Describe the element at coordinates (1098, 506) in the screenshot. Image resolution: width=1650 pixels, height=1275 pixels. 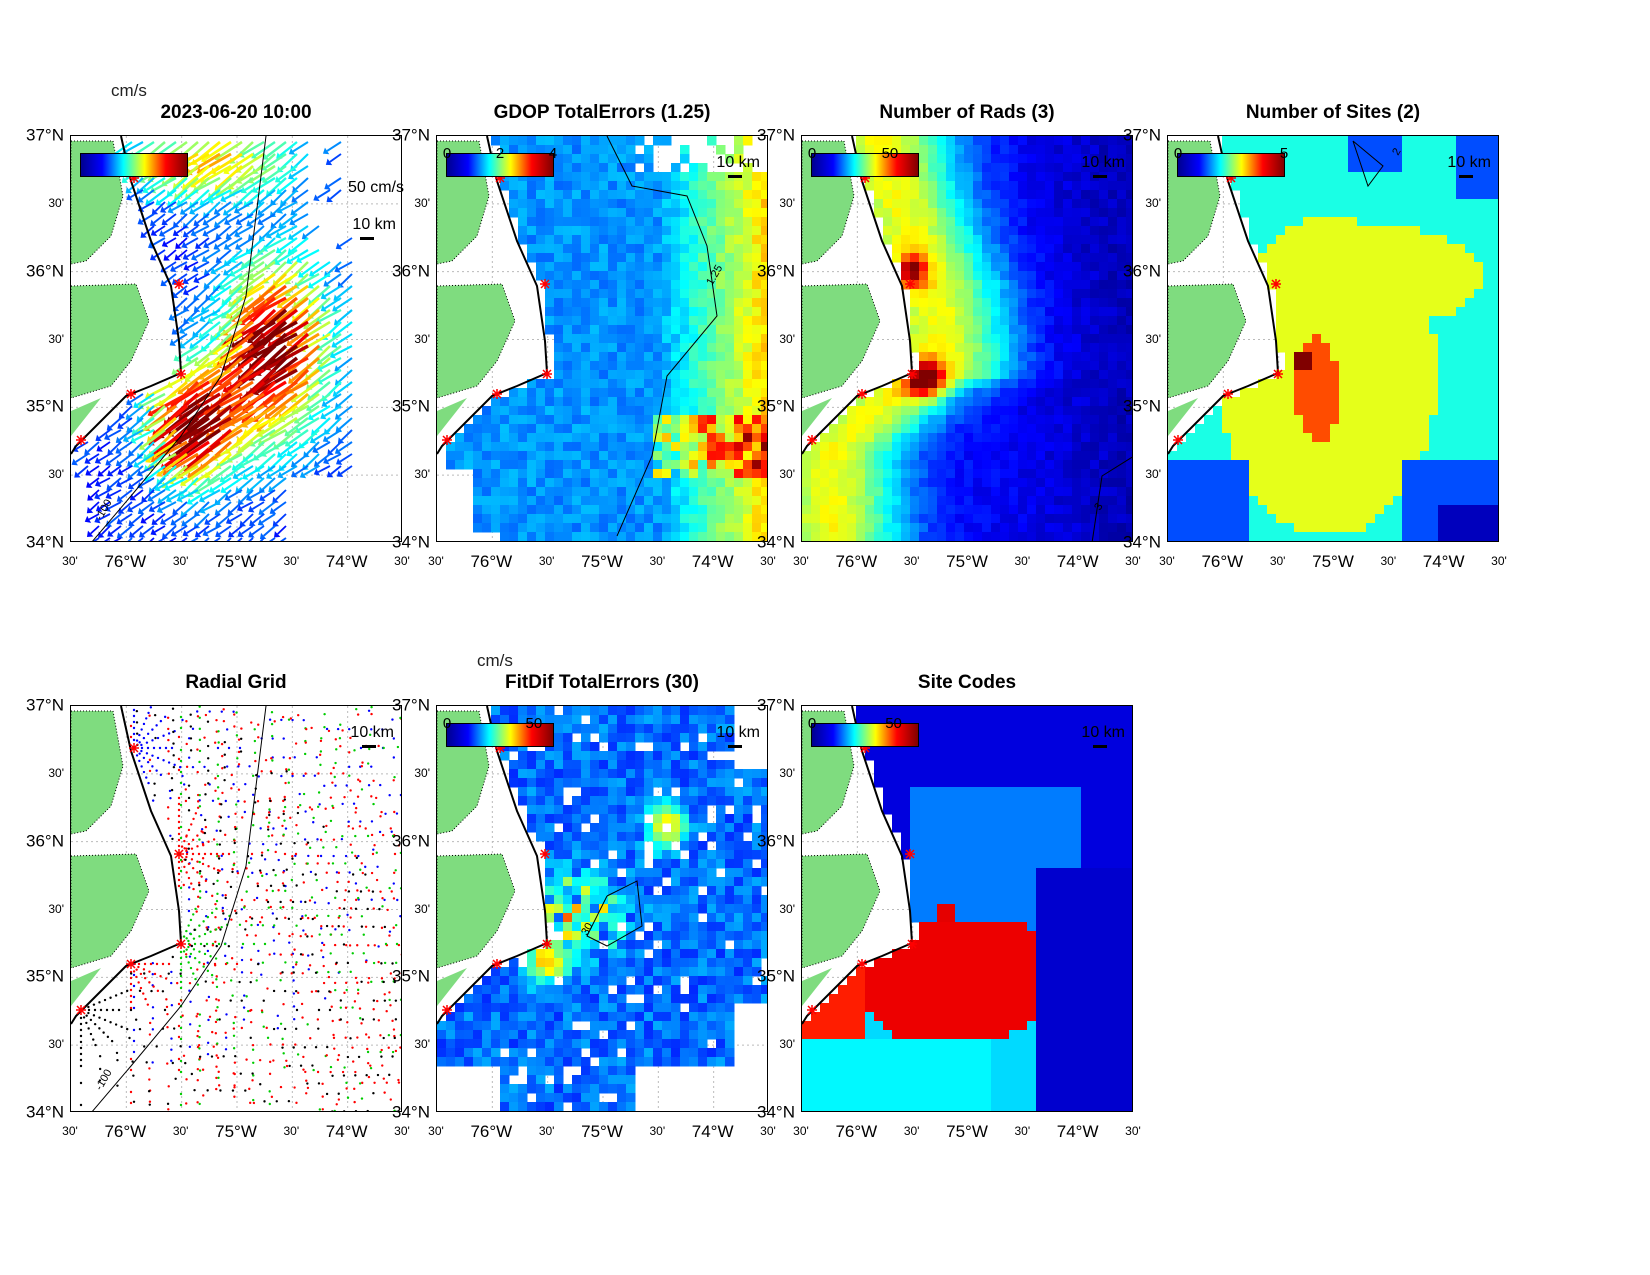
I see `threshold-contour-label: 3` at that location.